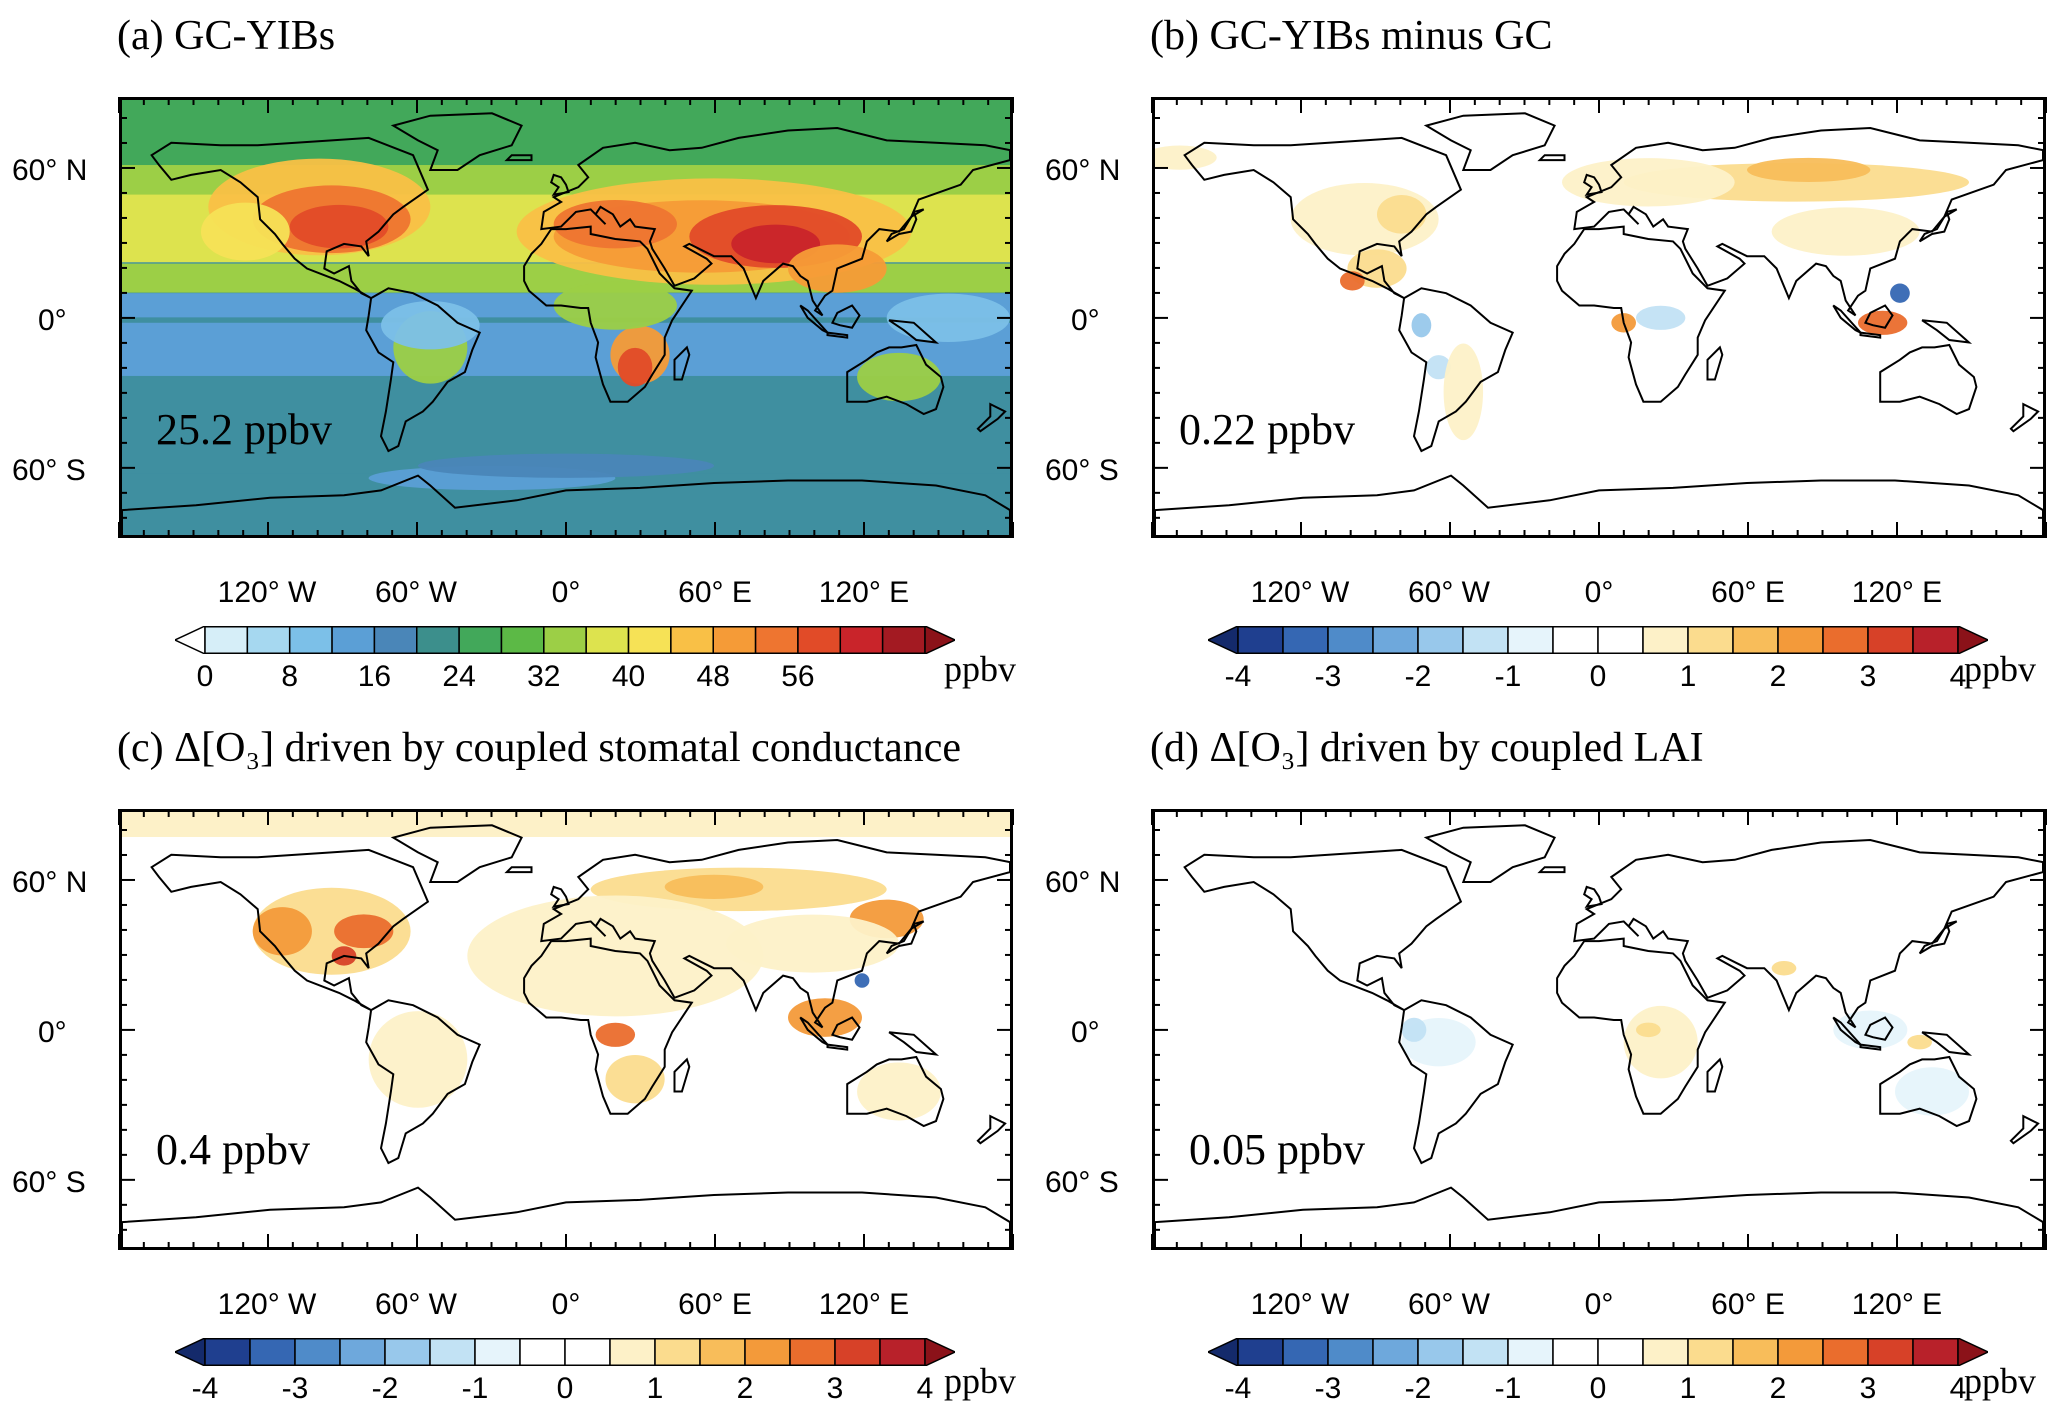  What do you see at coordinates (1267, 429) in the screenshot?
I see `global-mean-label: 0.22 ppbv` at bounding box center [1267, 429].